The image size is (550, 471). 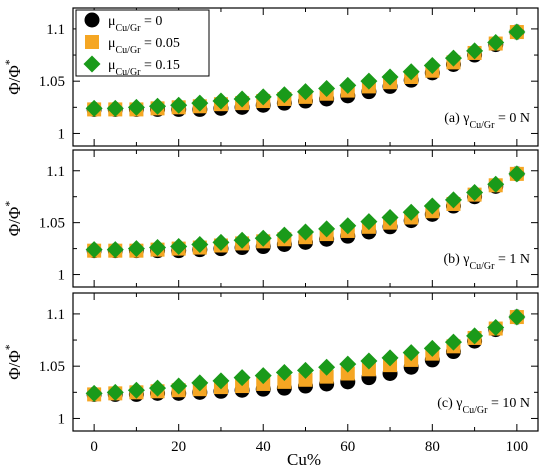 What do you see at coordinates (178, 447) in the screenshot?
I see `x-tick-label: 20` at bounding box center [178, 447].